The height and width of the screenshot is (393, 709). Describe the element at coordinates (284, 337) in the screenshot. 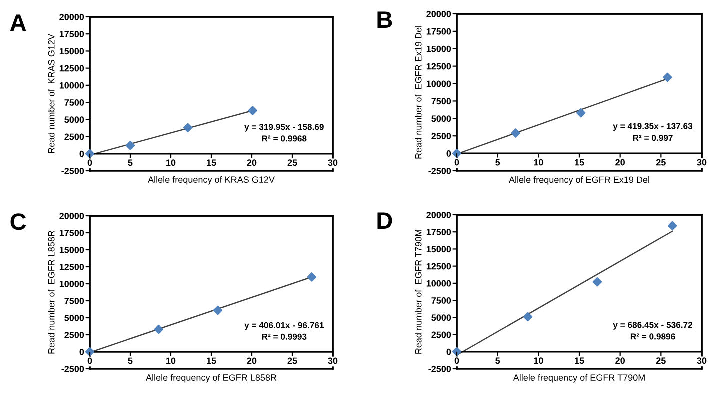

I see `annotation: R² = 0.9993` at that location.